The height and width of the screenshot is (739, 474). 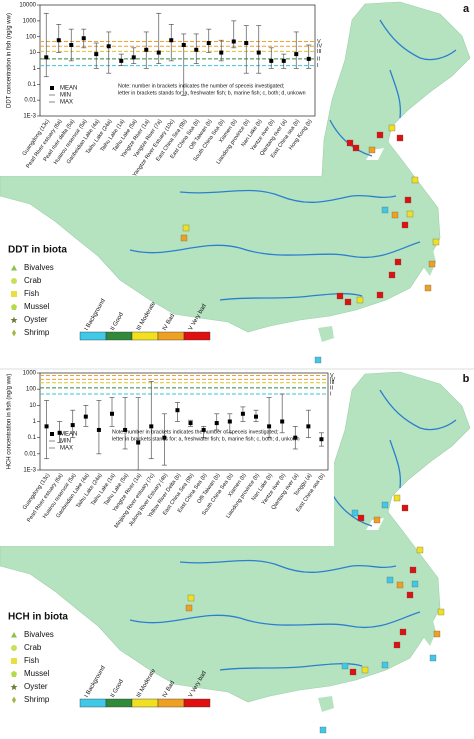 What do you see at coordinates (177, 60) in the screenshot?
I see `plot-frame` at bounding box center [177, 60].